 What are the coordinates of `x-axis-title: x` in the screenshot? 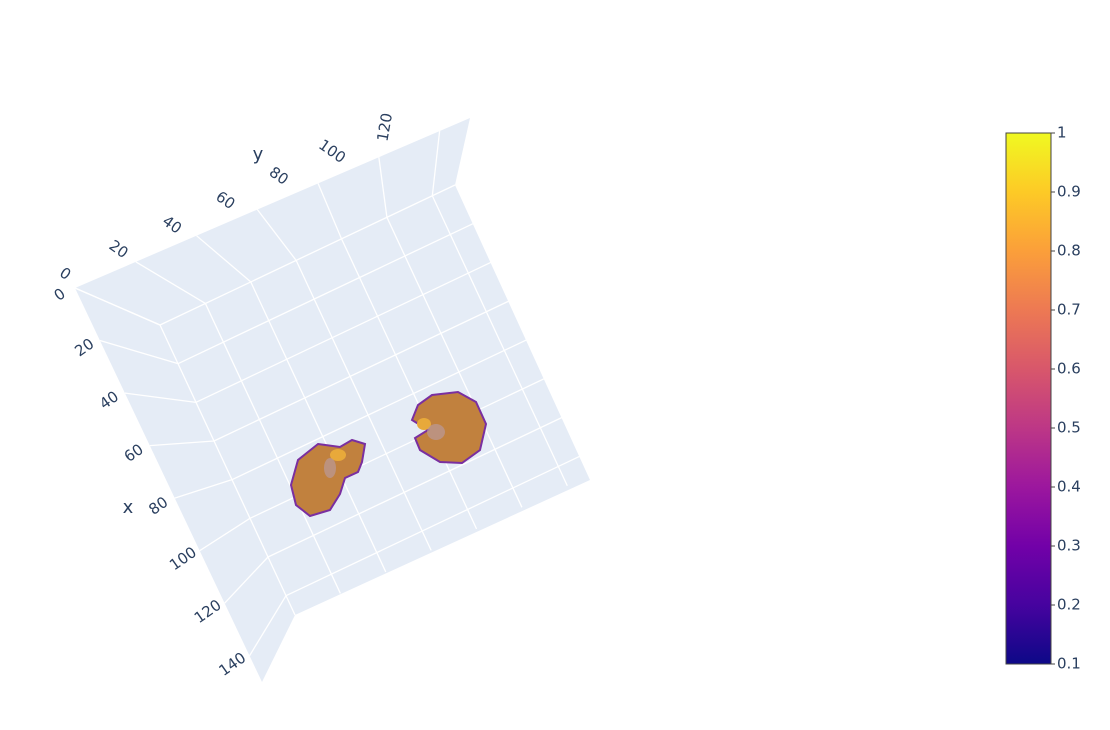 It's located at (128, 507).